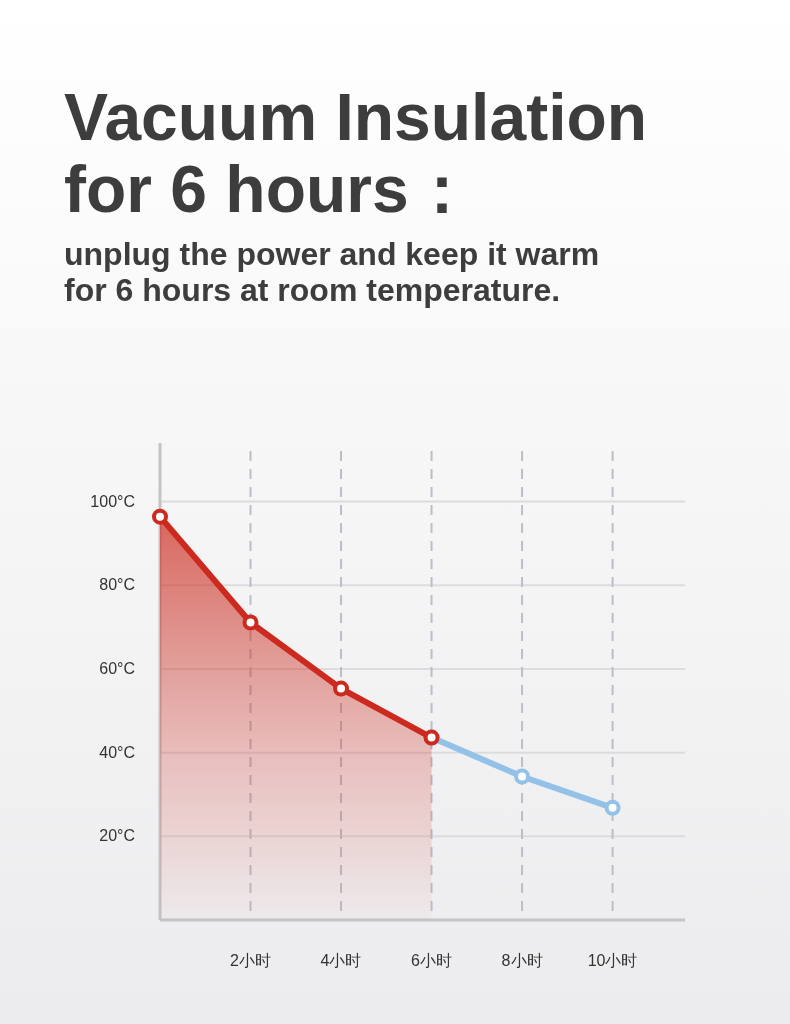  Describe the element at coordinates (522, 960) in the screenshot. I see `x-tick-label: 8小时` at that location.